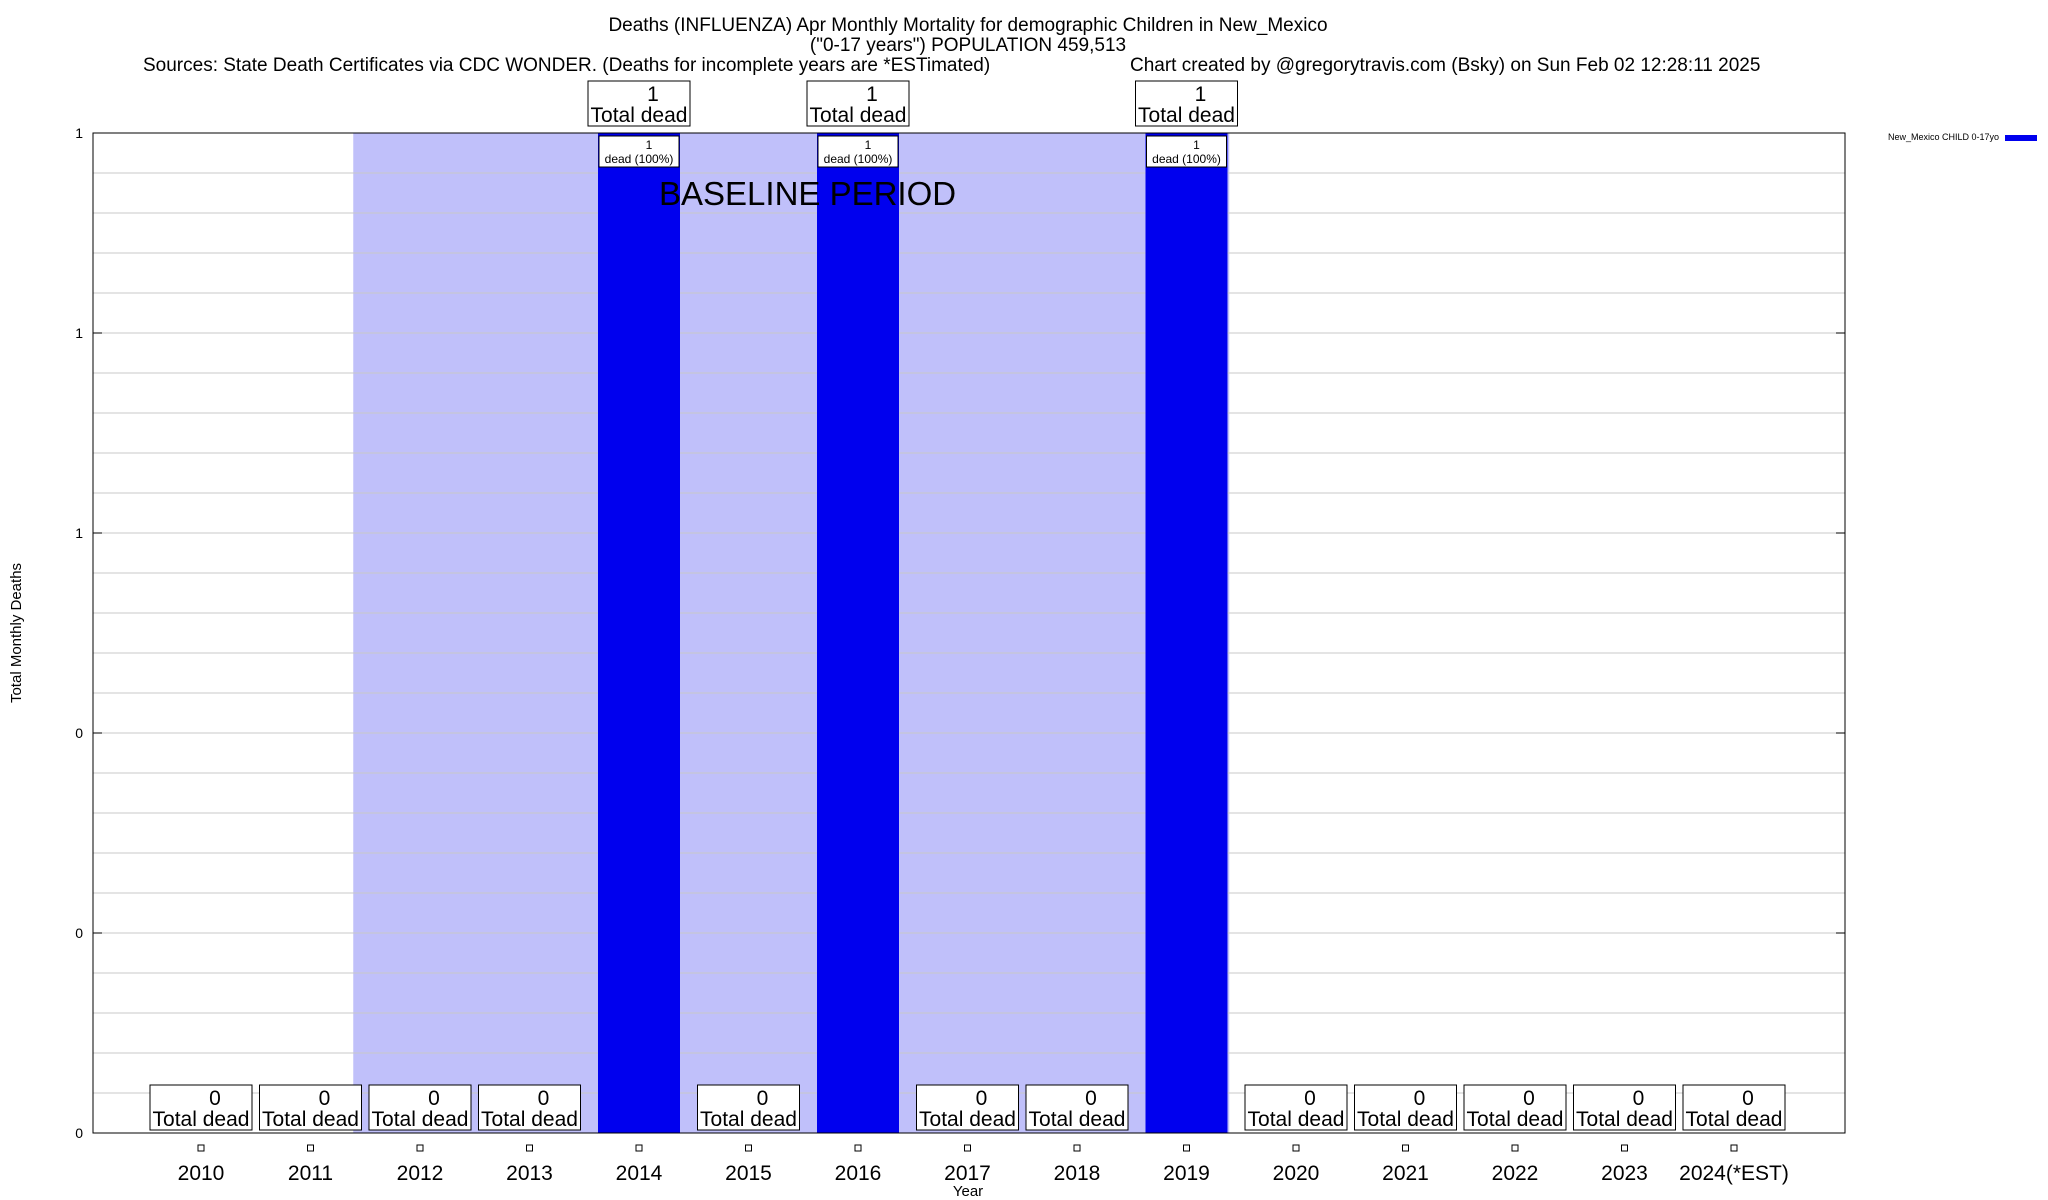 This screenshot has height=1200, width=2048. What do you see at coordinates (1734, 1173) in the screenshot?
I see `x-tick-label: 2024(*EST)` at bounding box center [1734, 1173].